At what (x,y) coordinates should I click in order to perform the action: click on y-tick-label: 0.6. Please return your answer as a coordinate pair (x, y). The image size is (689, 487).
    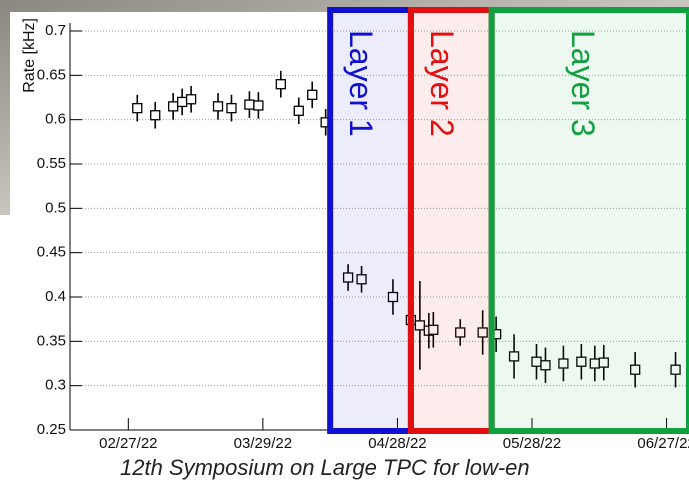
    Looking at the image, I should click on (55, 119).